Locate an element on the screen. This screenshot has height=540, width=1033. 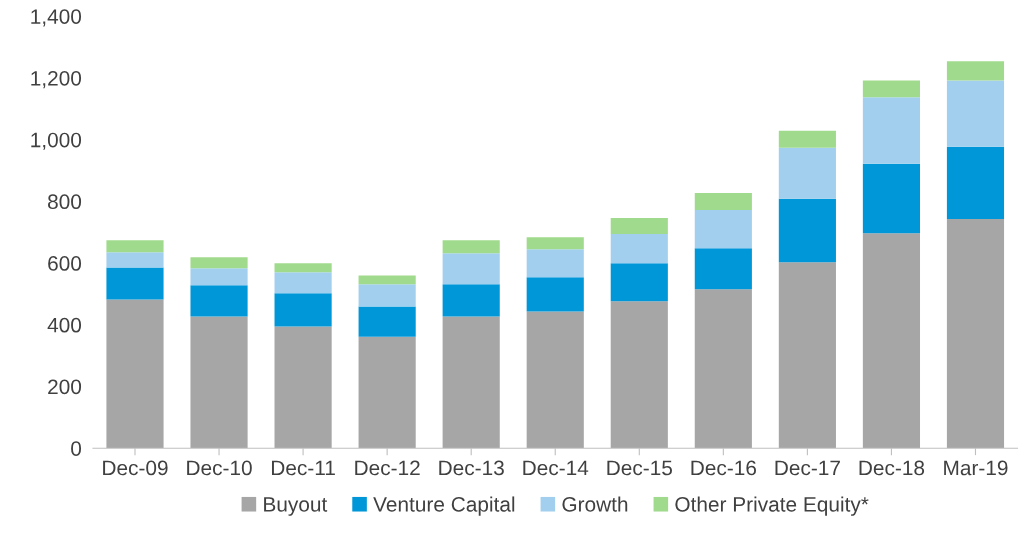
y-tick-label: 0 is located at coordinates (76, 448).